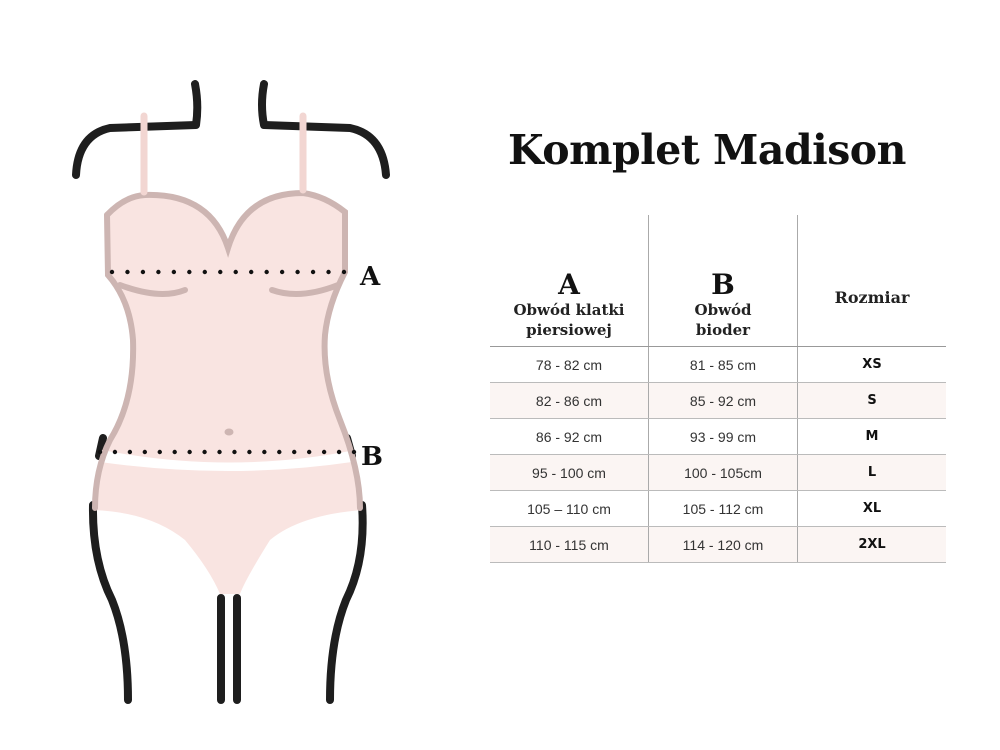  What do you see at coordinates (871, 364) in the screenshot?
I see `size-cell: XS` at bounding box center [871, 364].